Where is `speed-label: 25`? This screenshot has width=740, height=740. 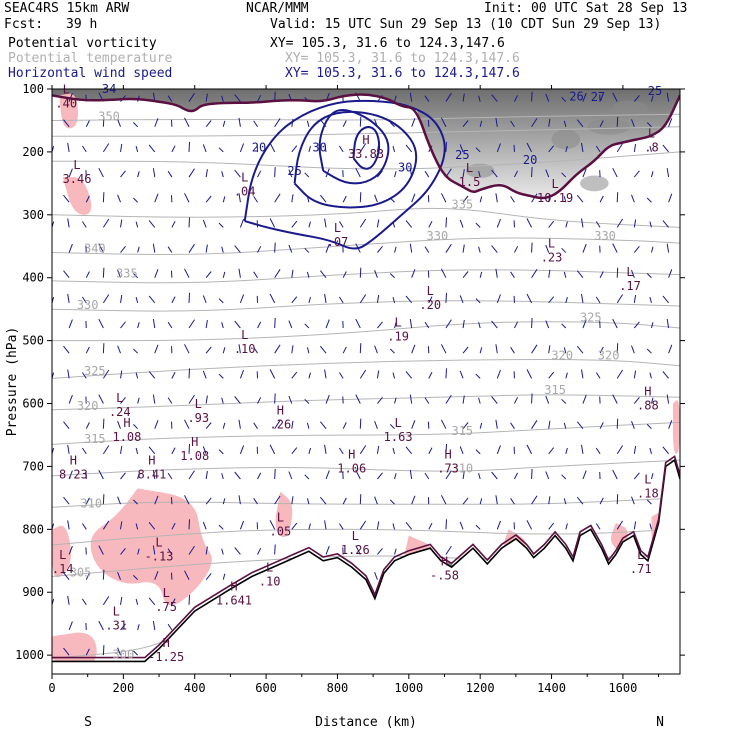
speed-label: 25 is located at coordinates (655, 91).